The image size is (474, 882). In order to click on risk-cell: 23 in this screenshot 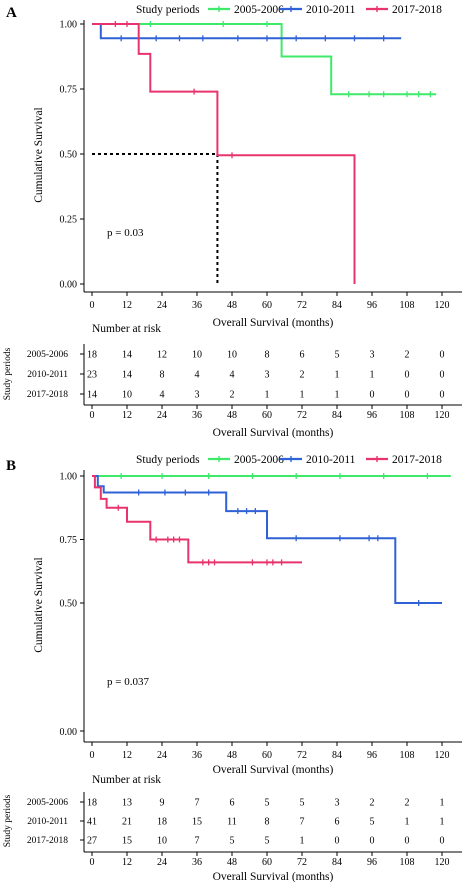, I will do `click(92, 375)`.